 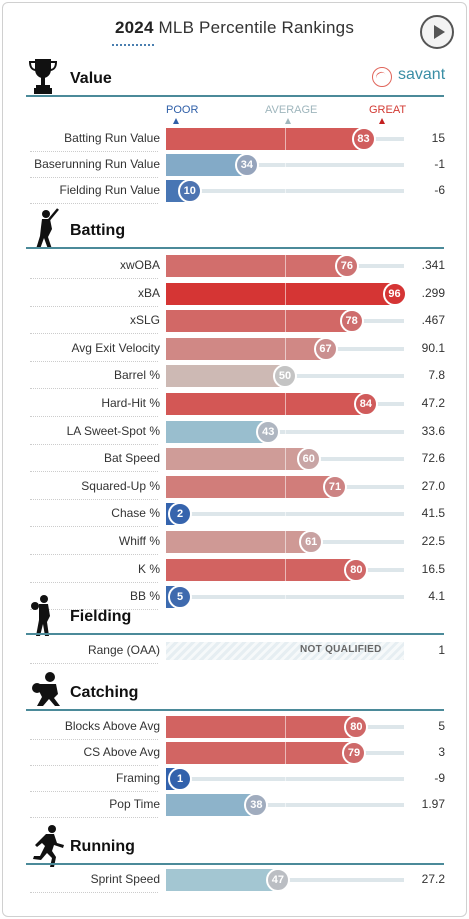 What do you see at coordinates (48, 616) in the screenshot?
I see `fielder-icon` at bounding box center [48, 616].